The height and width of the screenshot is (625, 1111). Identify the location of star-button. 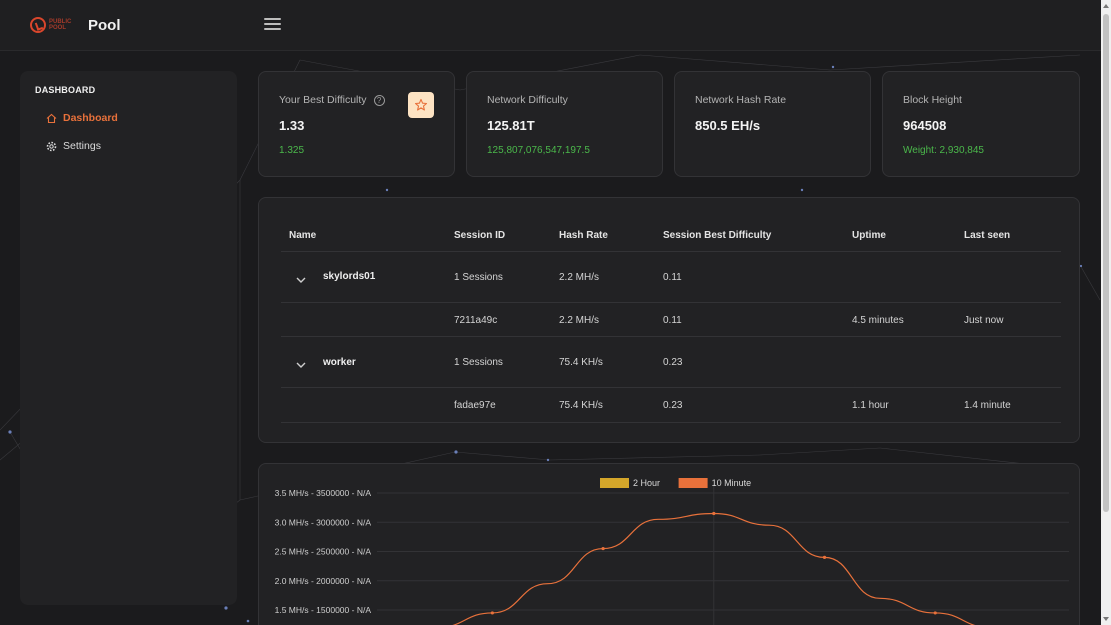
(421, 105).